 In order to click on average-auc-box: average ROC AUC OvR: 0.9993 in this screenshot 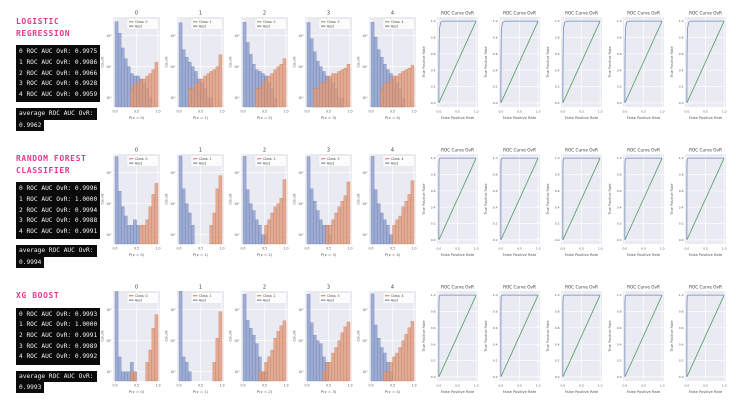, I will do `click(58, 382)`.